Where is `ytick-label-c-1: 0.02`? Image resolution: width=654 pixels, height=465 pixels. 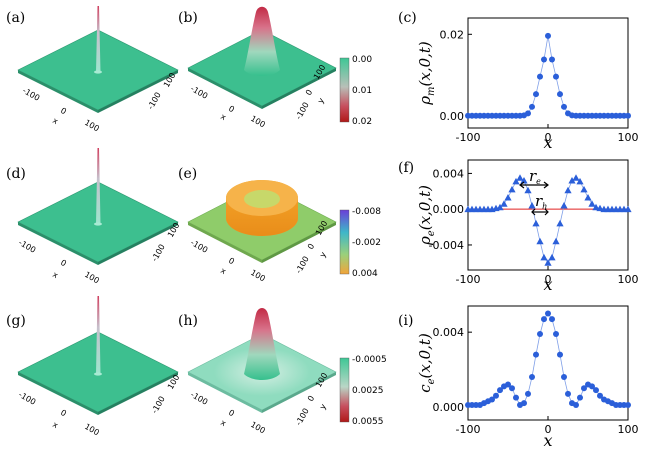
ytick-label-c-1: 0.02 is located at coordinates (452, 34).